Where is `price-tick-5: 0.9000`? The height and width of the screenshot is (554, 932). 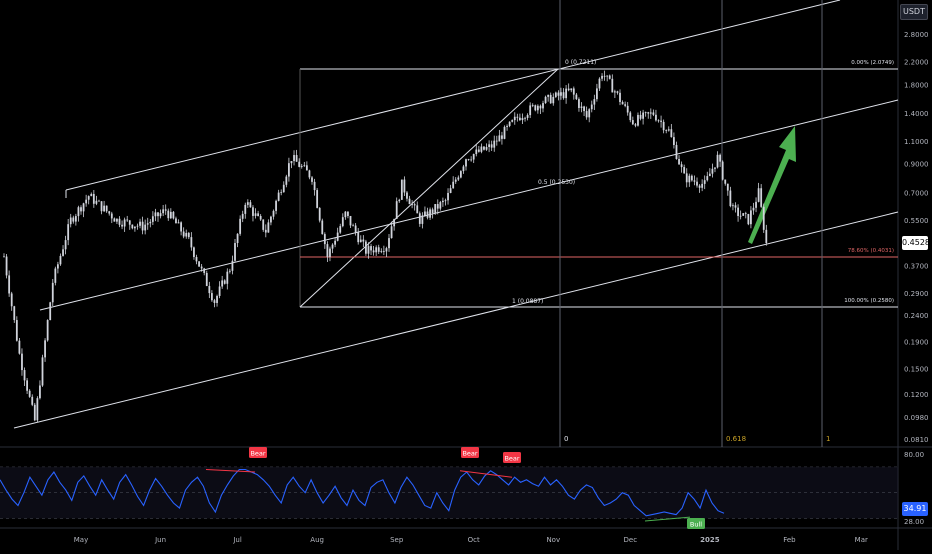
price-tick-5: 0.9000 is located at coordinates (916, 165).